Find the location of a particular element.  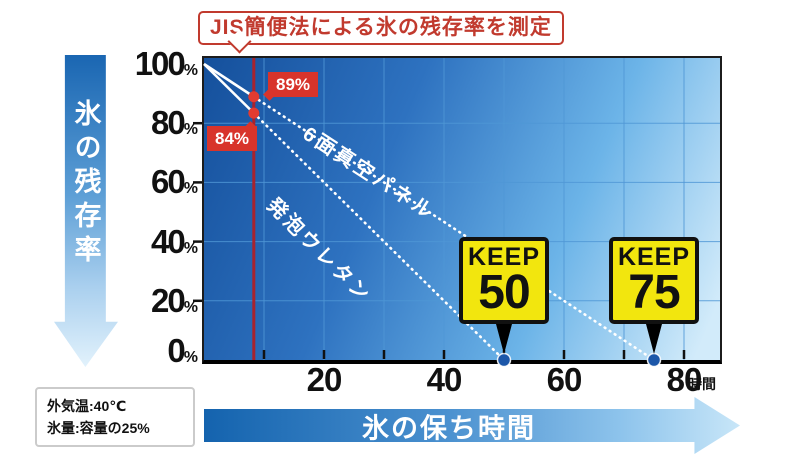

y-tick-number: 40 is located at coordinates (168, 241).